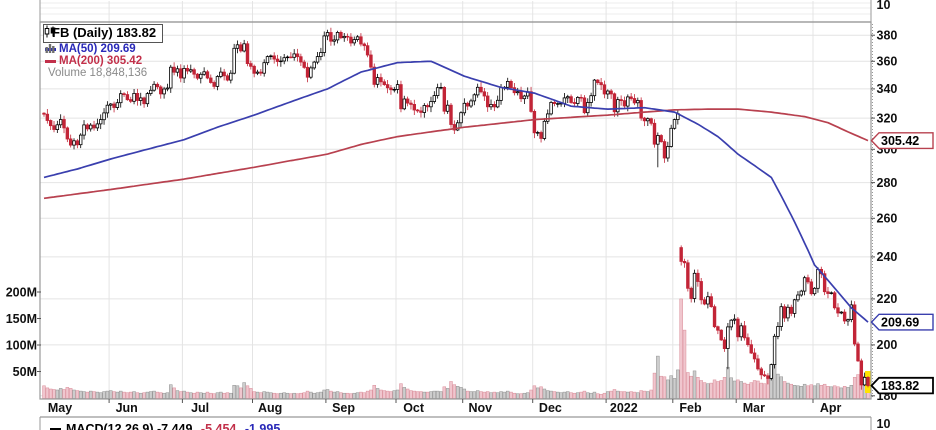 This screenshot has width=936, height=430. I want to click on macd-legend-row: MACD(12,26,9) -7.449, -5.454, -1.995, so click(165, 426).